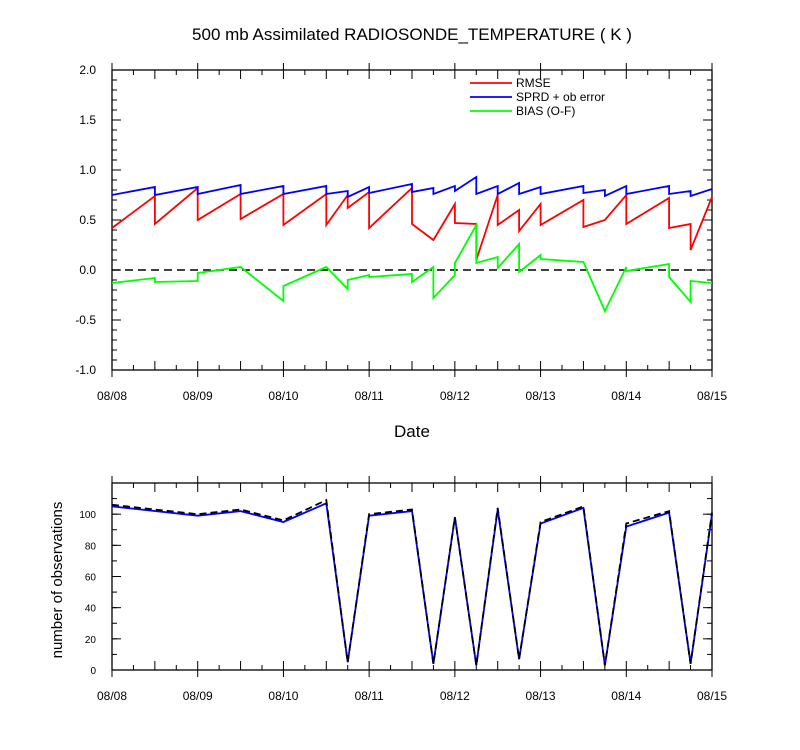 The width and height of the screenshot is (800, 750). I want to click on top-x-tick-label: 08/15, so click(712, 396).